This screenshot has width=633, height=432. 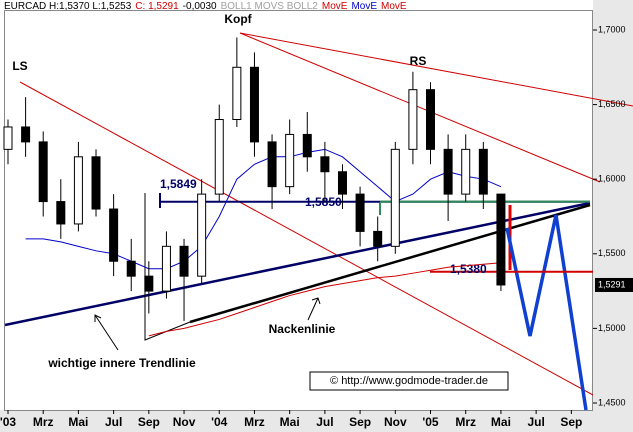 What do you see at coordinates (200, 6) in the screenshot?
I see `header-item: -0,0030` at bounding box center [200, 6].